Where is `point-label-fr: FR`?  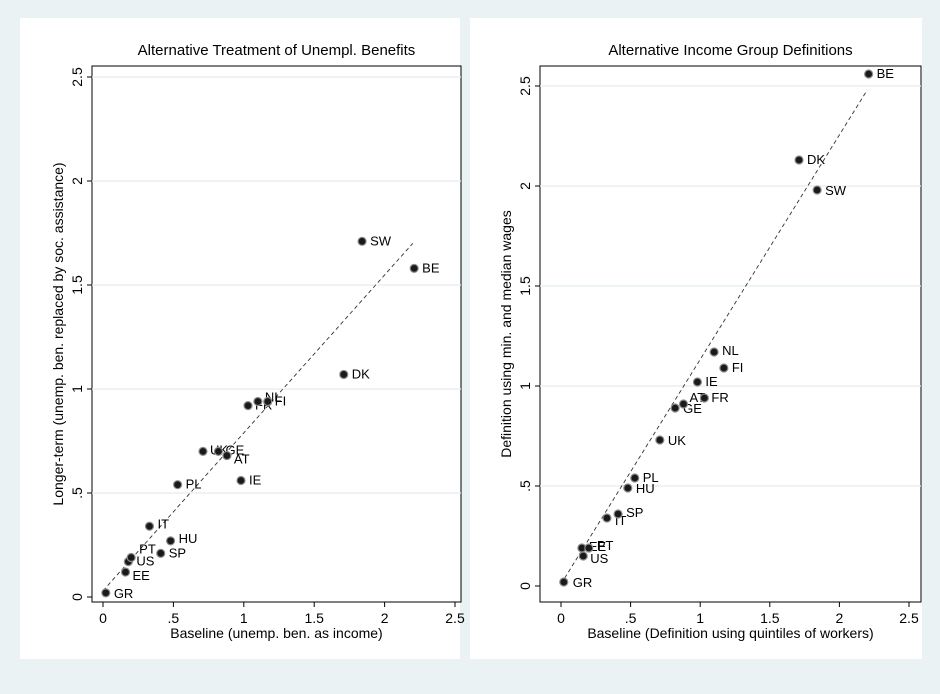 point-label-fr: FR is located at coordinates (719, 397).